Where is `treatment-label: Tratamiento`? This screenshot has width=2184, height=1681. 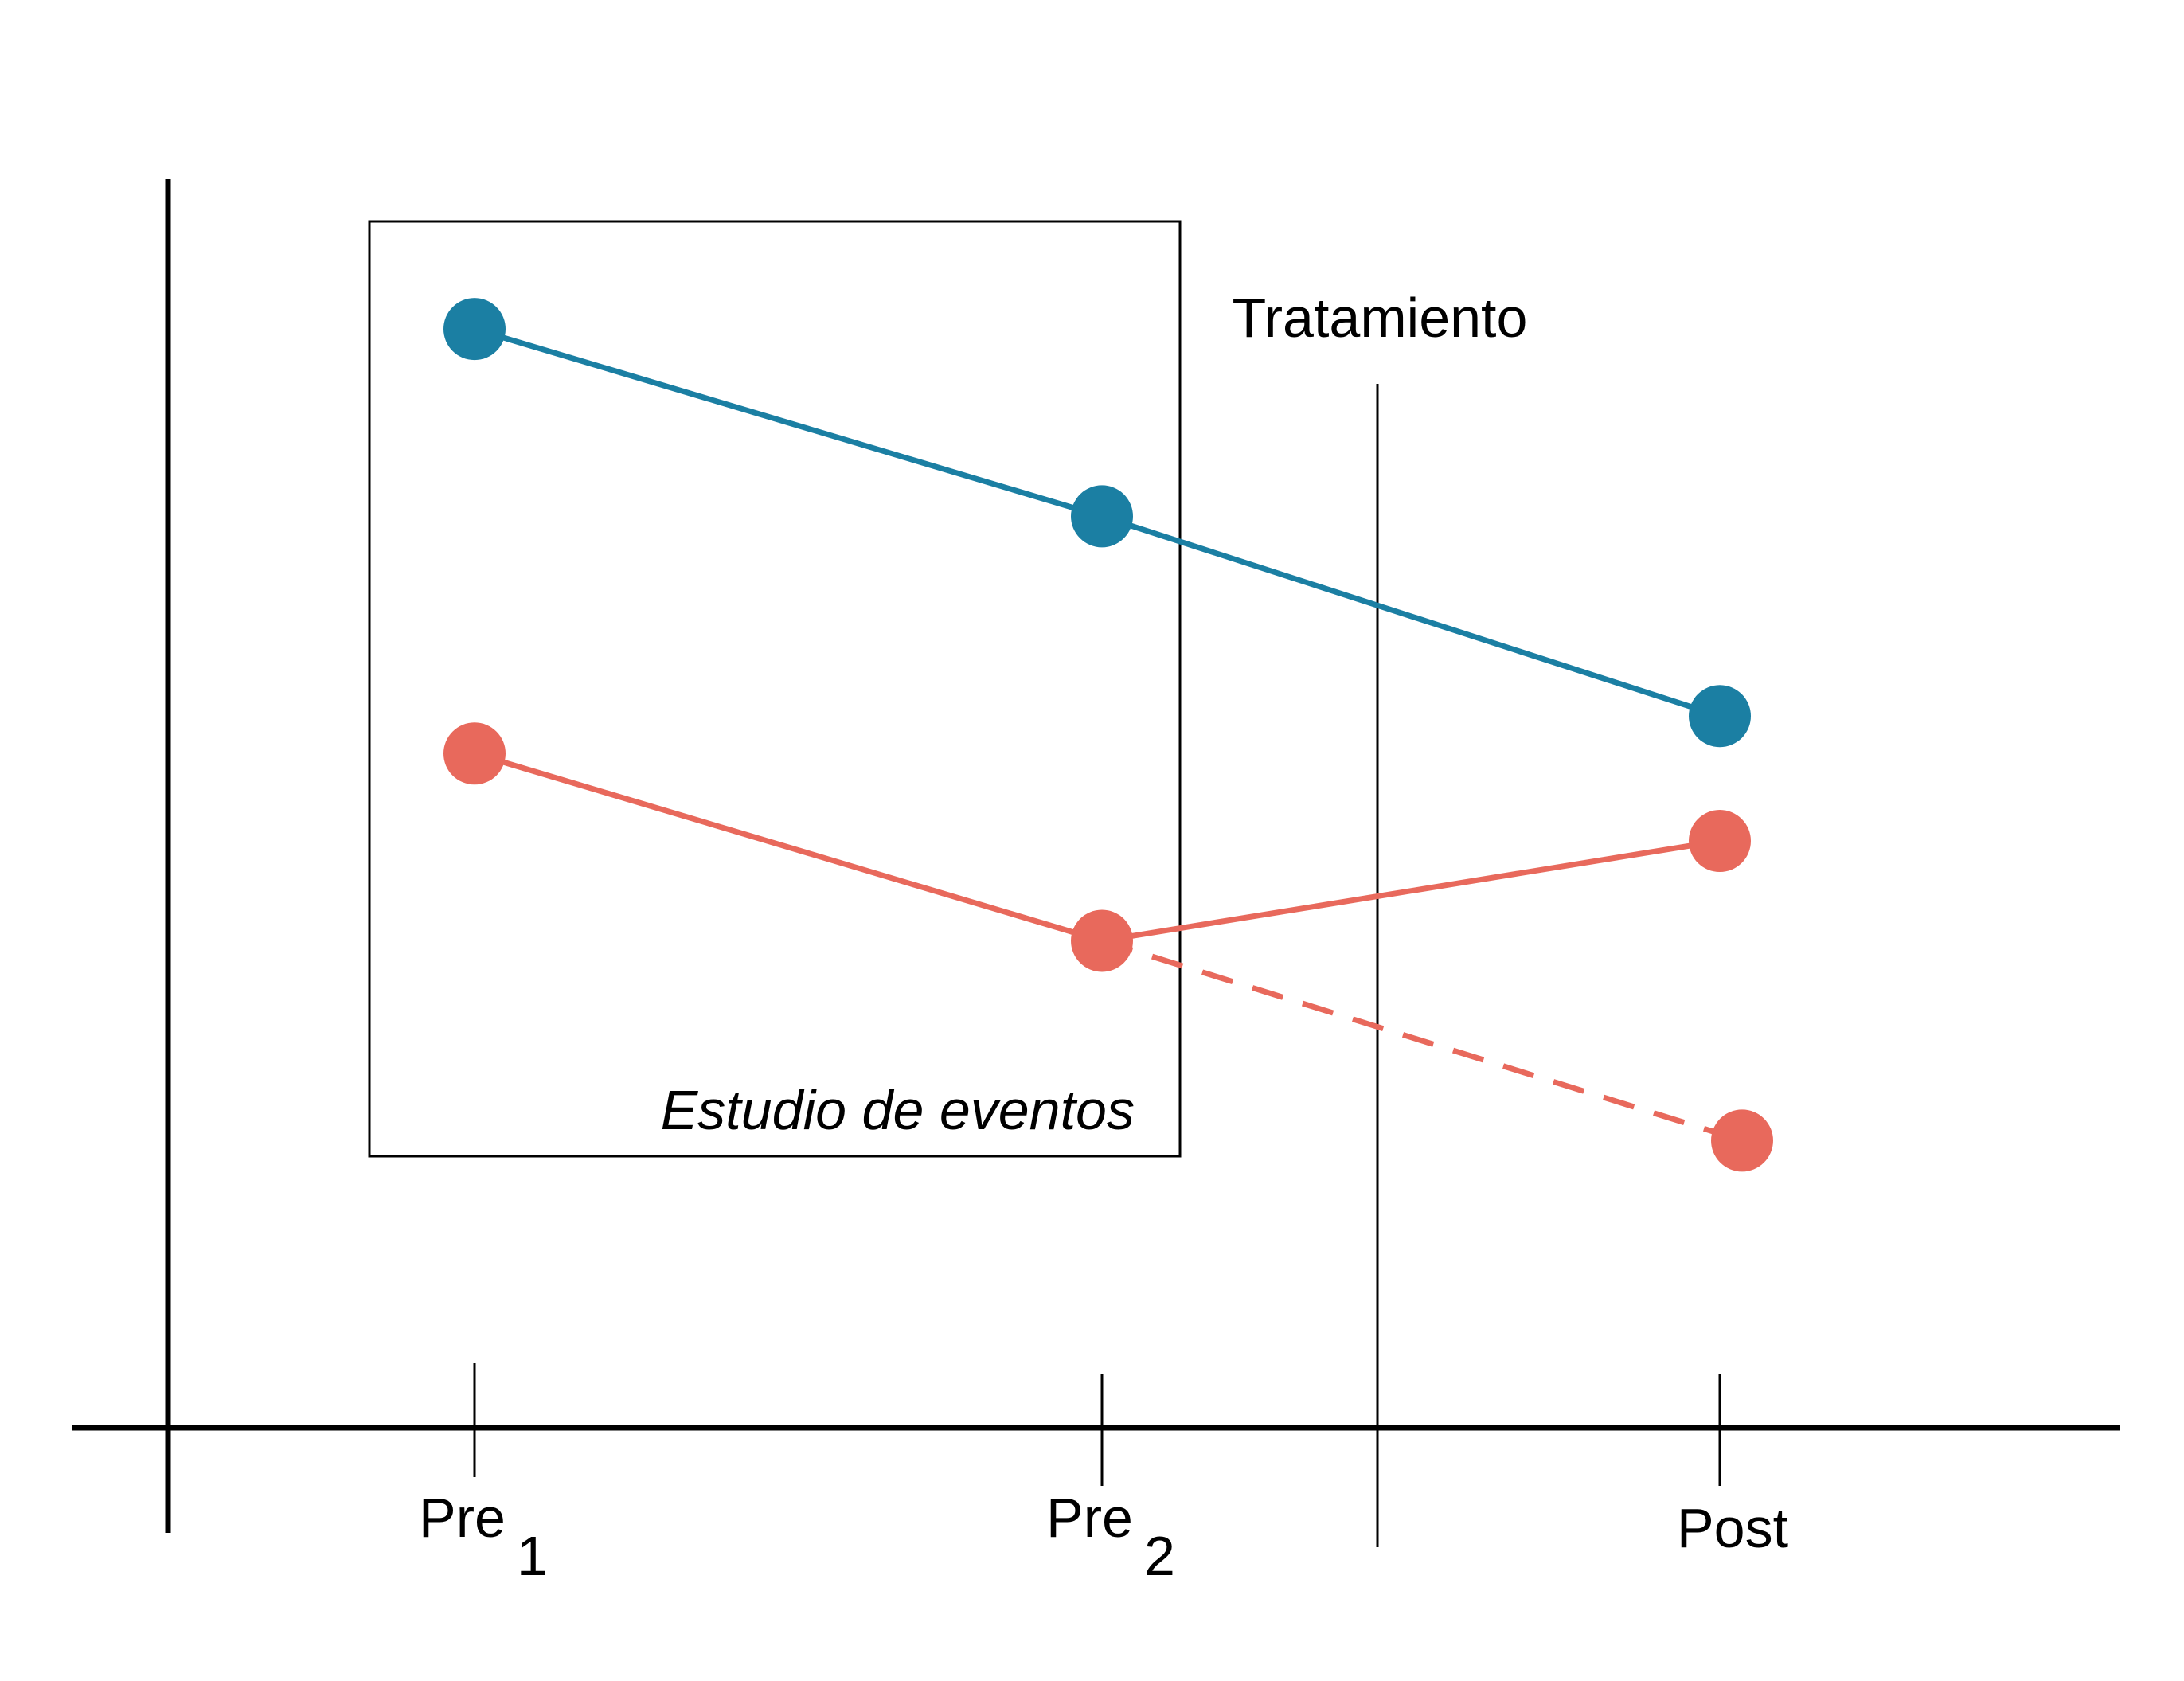 treatment-label: Tratamiento is located at coordinates (1380, 318).